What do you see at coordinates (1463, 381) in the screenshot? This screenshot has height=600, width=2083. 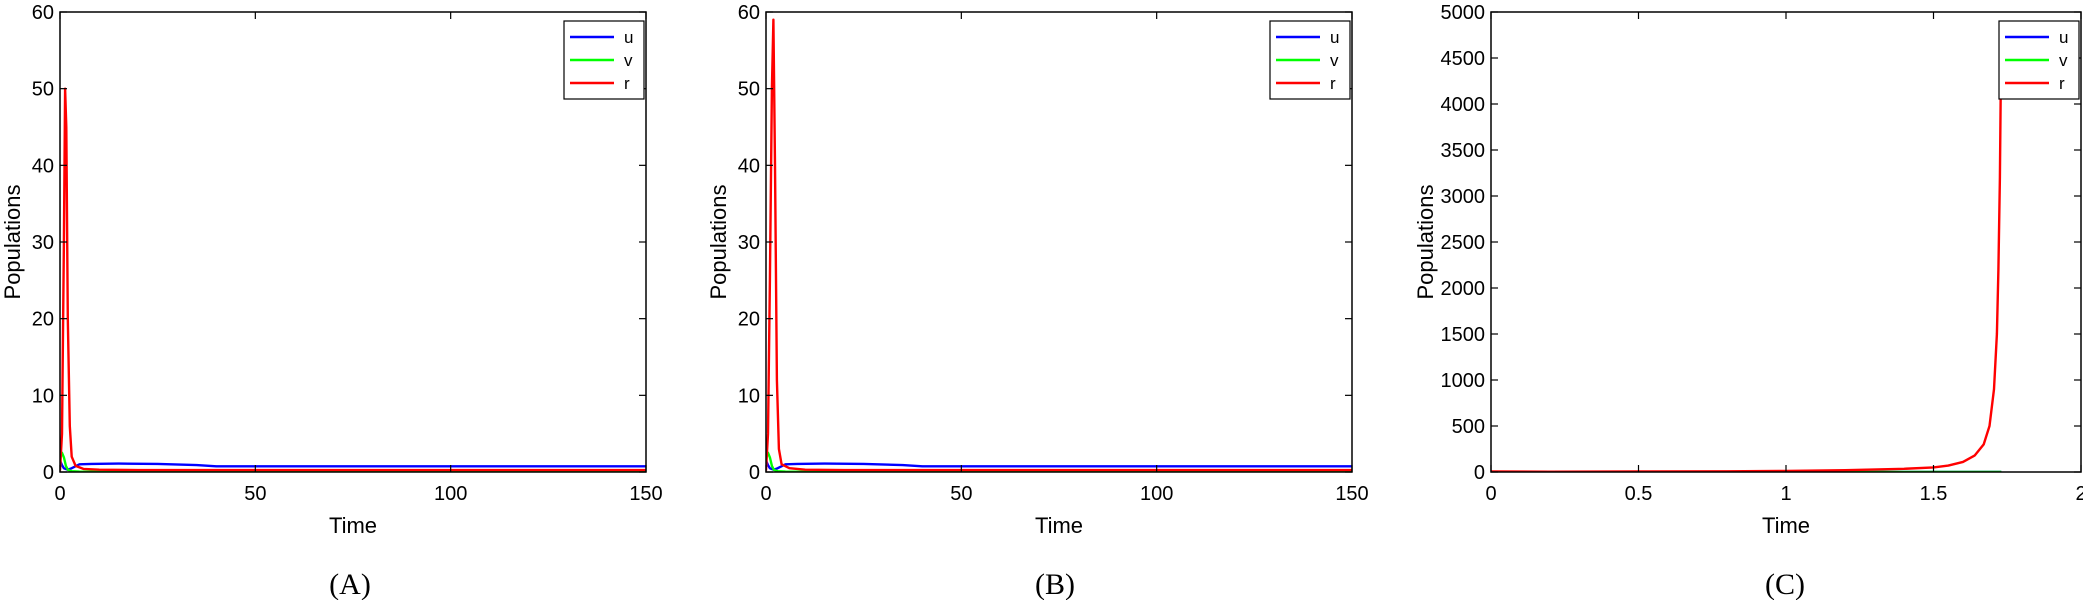 I see `y-tick-label: 1000` at bounding box center [1463, 381].